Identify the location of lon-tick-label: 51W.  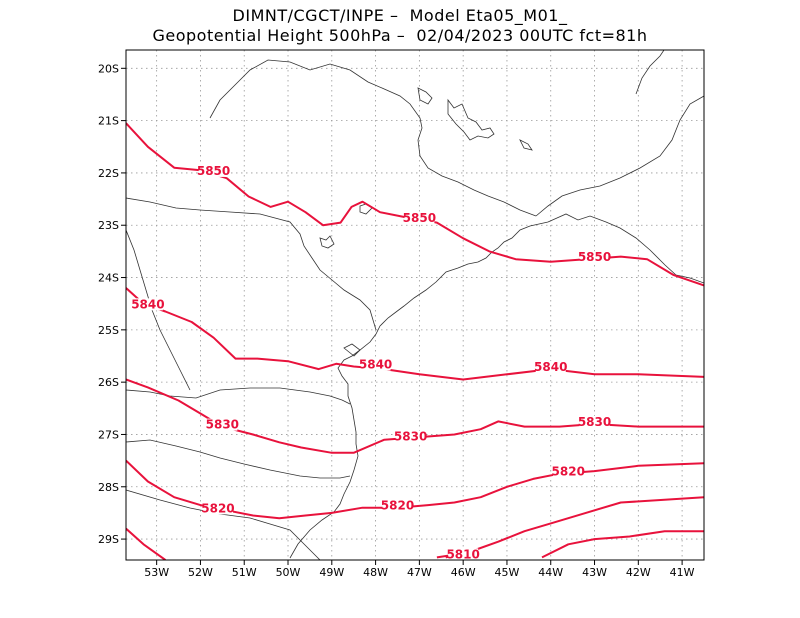
(244, 572).